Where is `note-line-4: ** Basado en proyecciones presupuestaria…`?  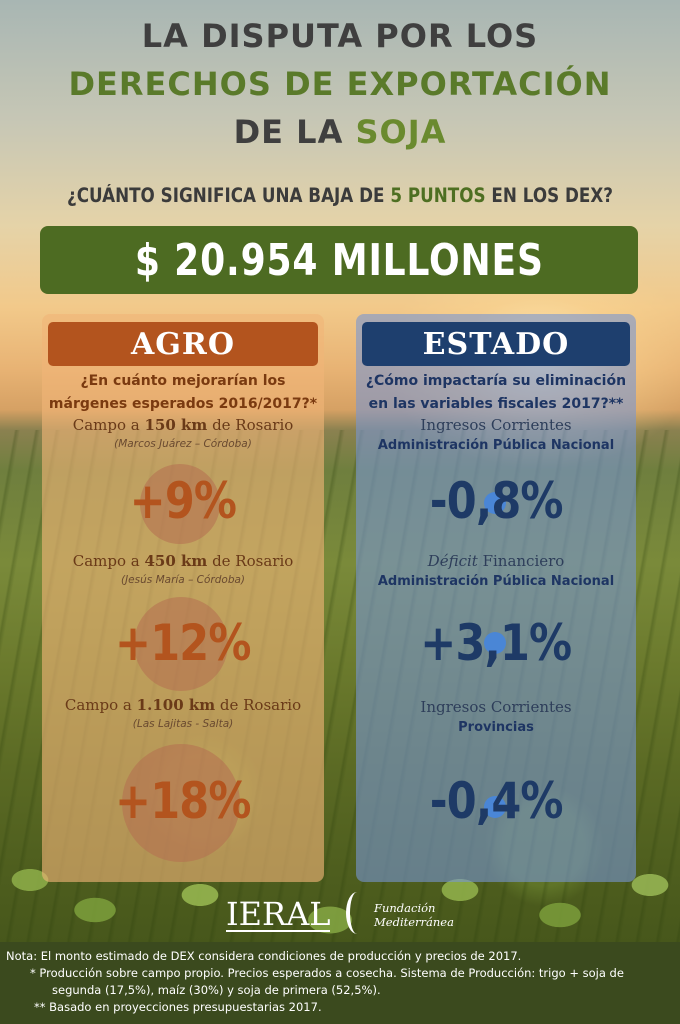
note-line-4: ** Basado en proyecciones presupuestaria… is located at coordinates (178, 1007).